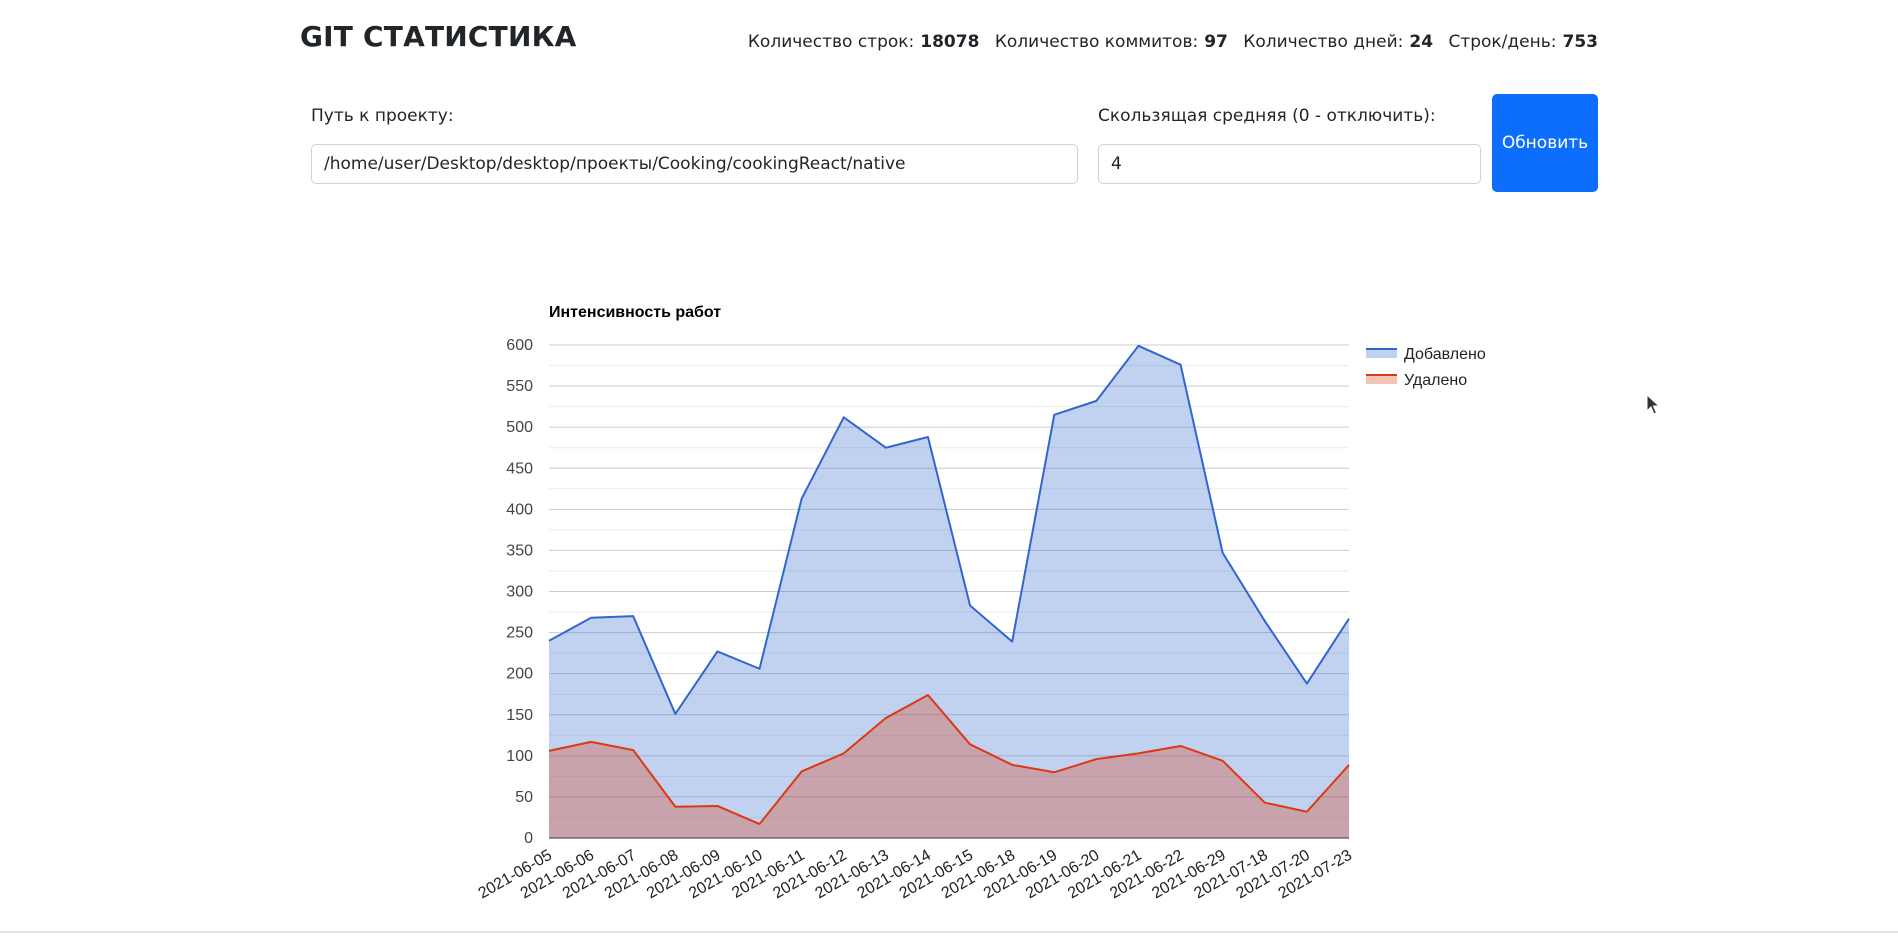 This screenshot has width=1898, height=938. I want to click on y-tick-label: 50, so click(524, 797).